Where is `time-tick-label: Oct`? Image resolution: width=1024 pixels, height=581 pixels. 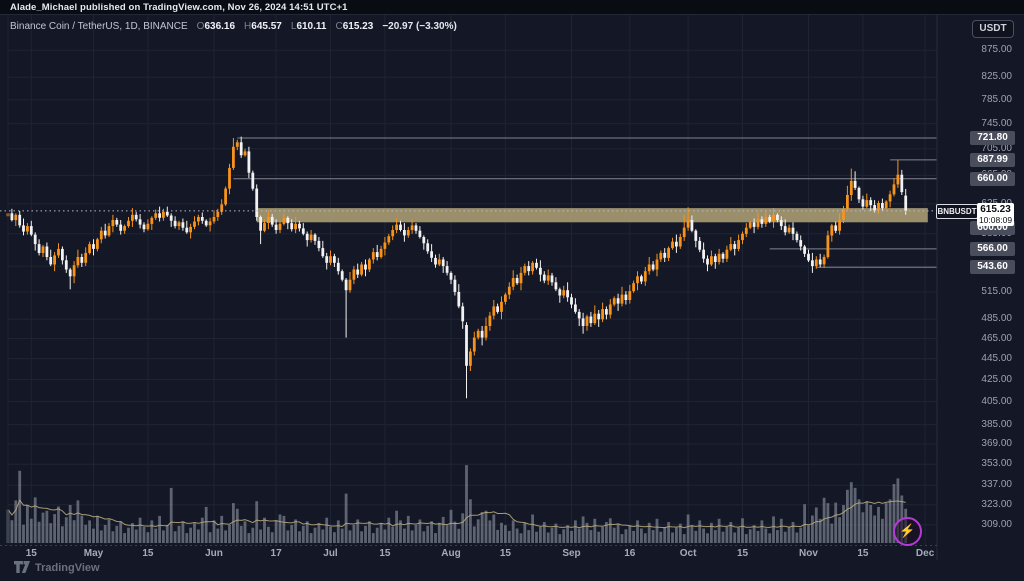 time-tick-label: Oct is located at coordinates (688, 553).